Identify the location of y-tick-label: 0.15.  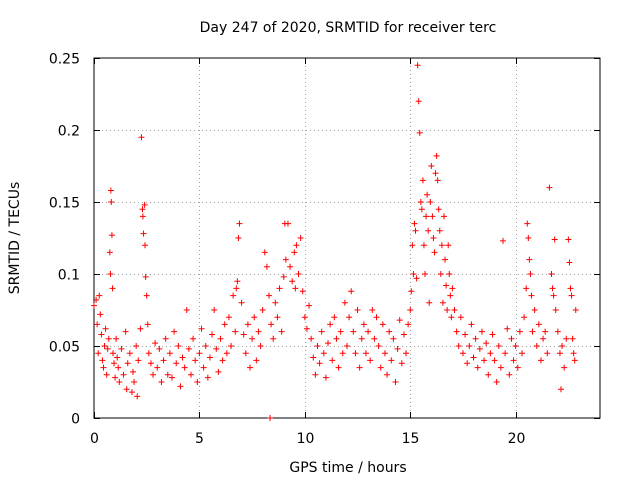
(64, 204).